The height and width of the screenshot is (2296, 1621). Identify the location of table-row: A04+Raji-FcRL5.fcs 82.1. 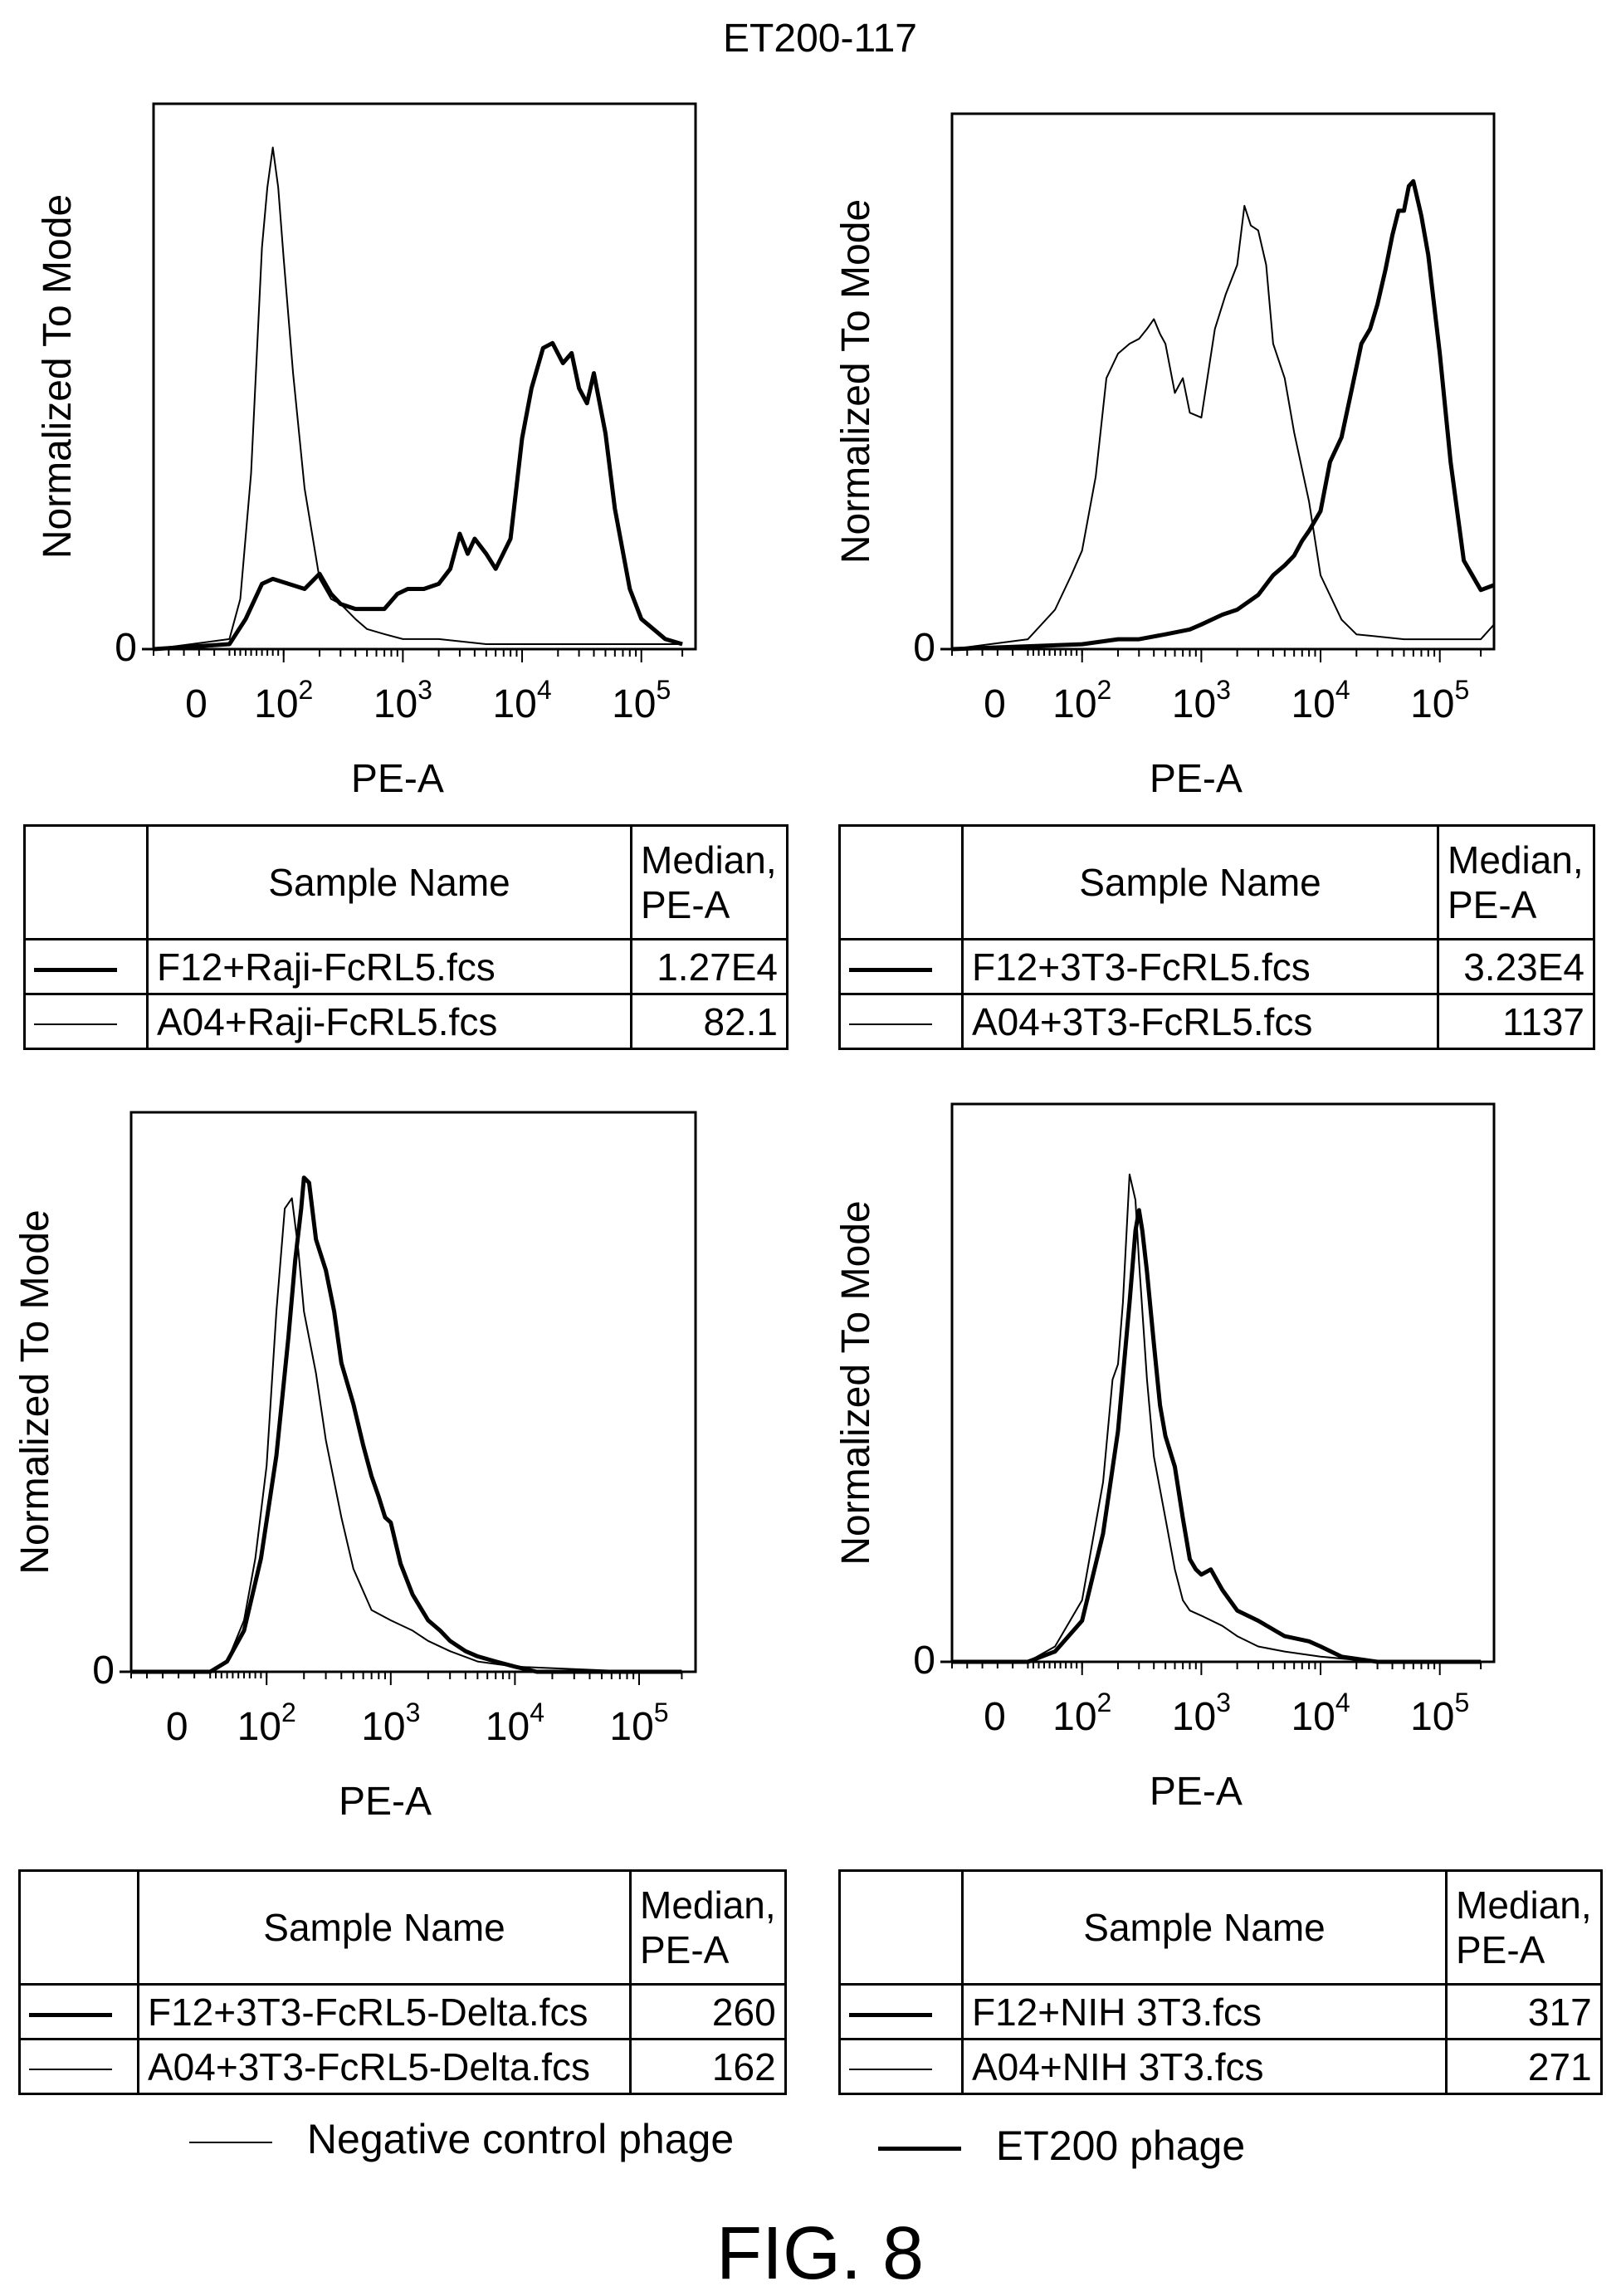
(406, 1021).